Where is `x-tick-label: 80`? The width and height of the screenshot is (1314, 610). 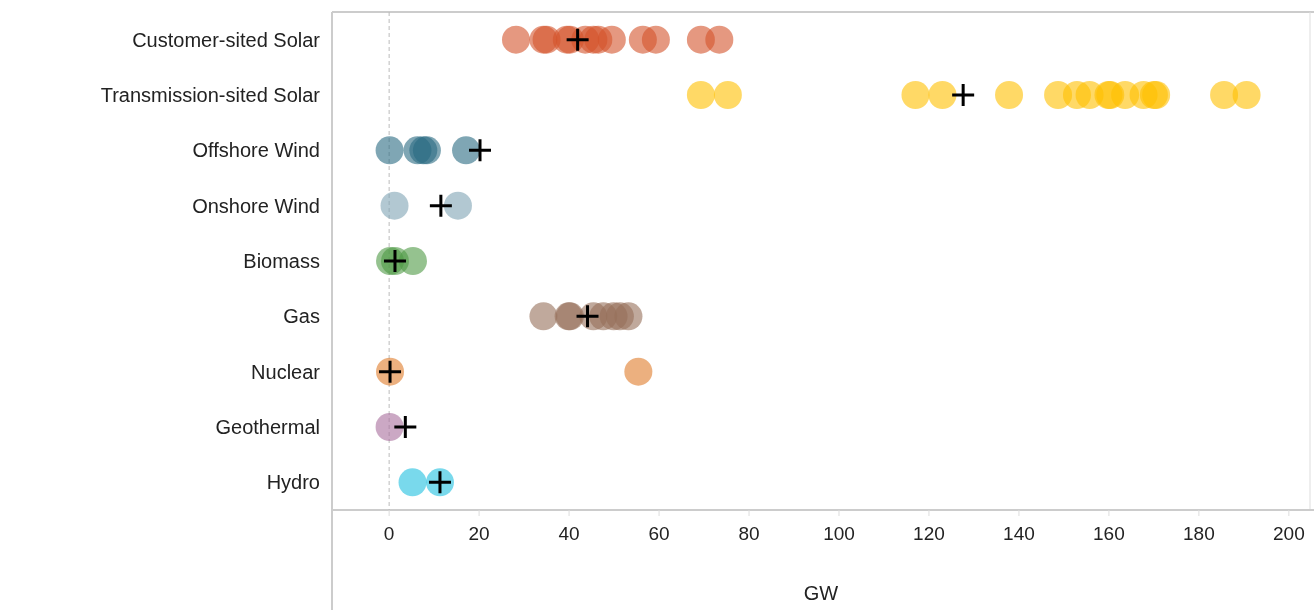
x-tick-label: 80 is located at coordinates (749, 533).